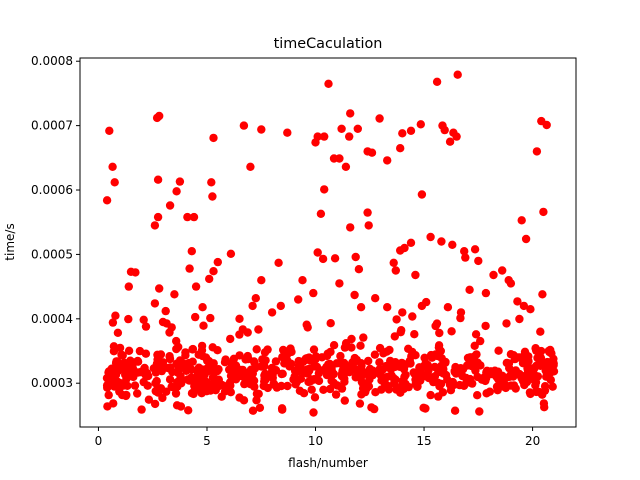  What do you see at coordinates (52, 190) in the screenshot?
I see `y-tick-label: 0.0006` at bounding box center [52, 190].